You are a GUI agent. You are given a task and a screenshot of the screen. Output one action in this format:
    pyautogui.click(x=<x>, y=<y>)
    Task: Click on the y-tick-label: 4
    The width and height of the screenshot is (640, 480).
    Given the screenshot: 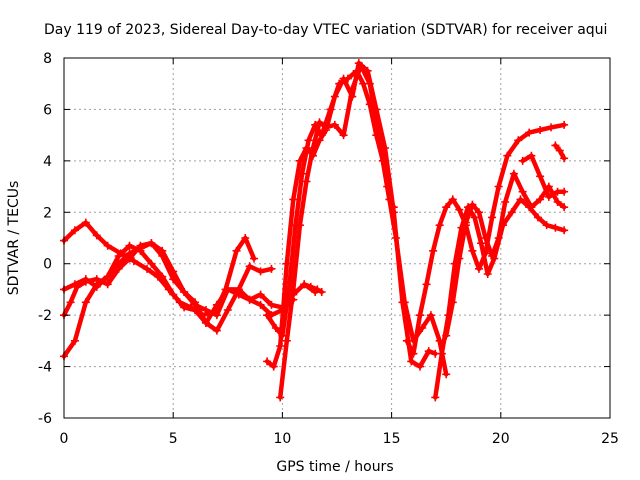 What is the action you would take?
    pyautogui.click(x=47, y=162)
    